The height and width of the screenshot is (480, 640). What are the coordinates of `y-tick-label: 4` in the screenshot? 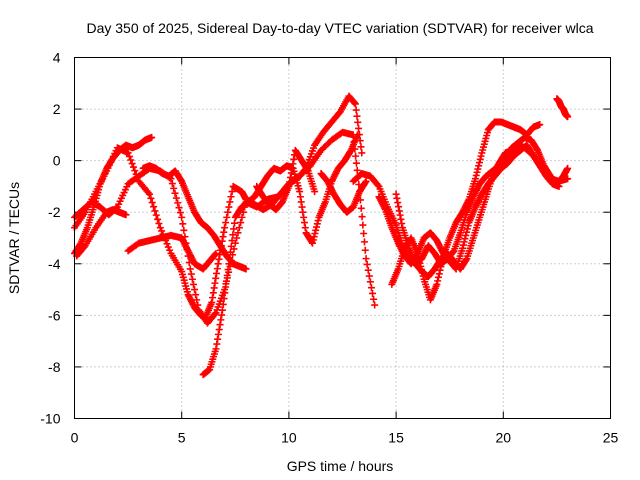 It's located at (57, 58).